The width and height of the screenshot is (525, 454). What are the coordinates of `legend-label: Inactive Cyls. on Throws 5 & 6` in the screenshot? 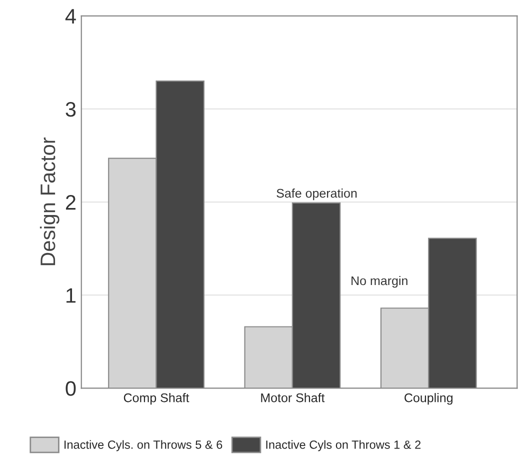 It's located at (143, 446).